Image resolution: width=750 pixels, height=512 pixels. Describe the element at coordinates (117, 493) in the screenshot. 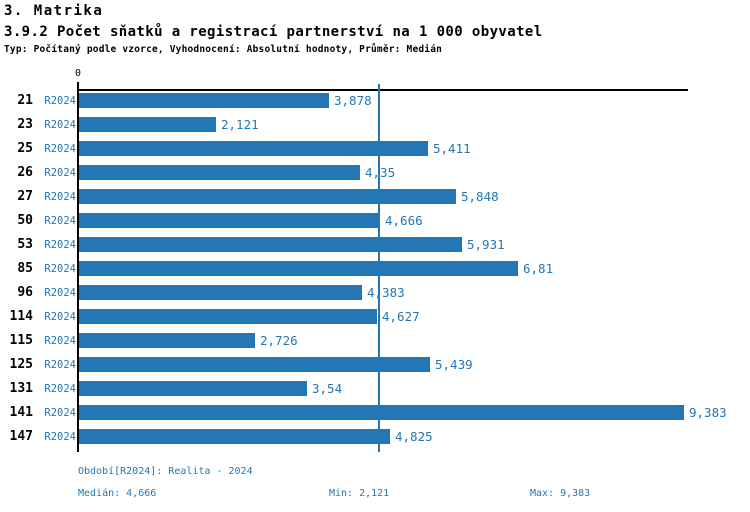

I see `footer-median-stat: Medián: 4,666` at that location.